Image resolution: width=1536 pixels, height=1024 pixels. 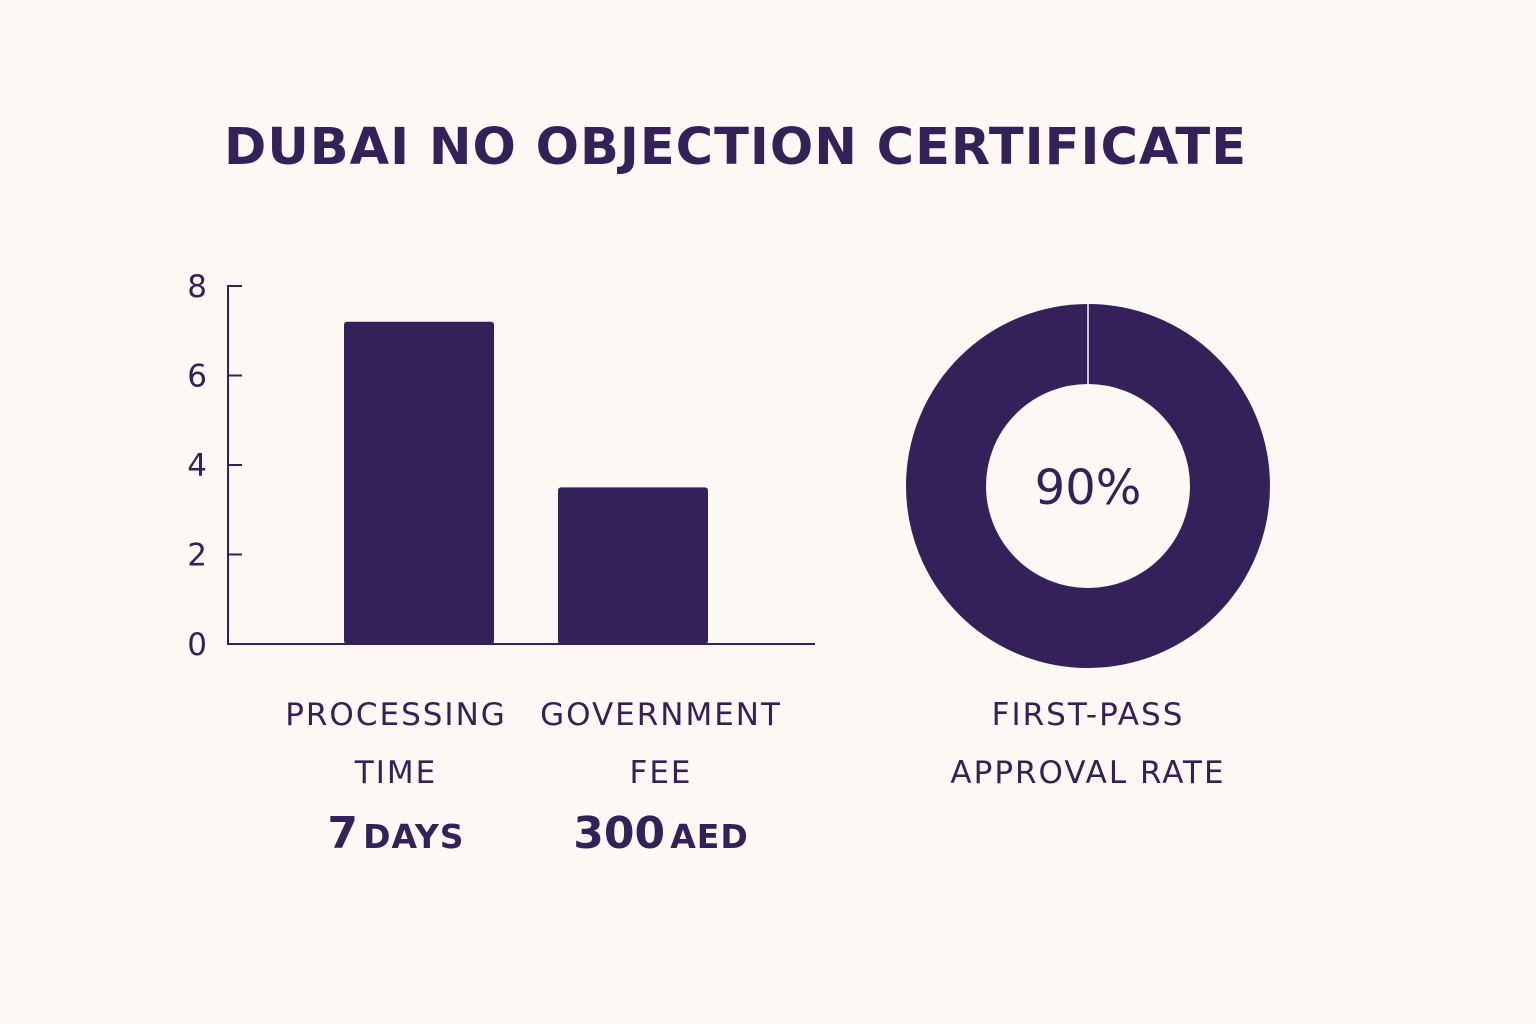 I want to click on processing-time-value: 7 DAYS, so click(x=396, y=838).